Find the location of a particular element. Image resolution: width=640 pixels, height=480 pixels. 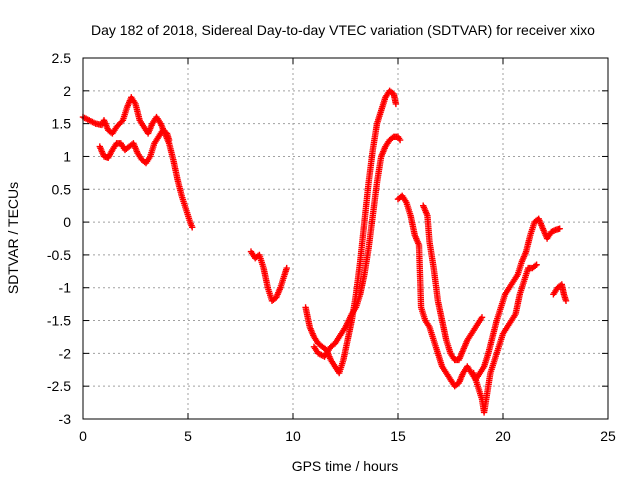

series-segment-4c is located at coordinates (505, 338).